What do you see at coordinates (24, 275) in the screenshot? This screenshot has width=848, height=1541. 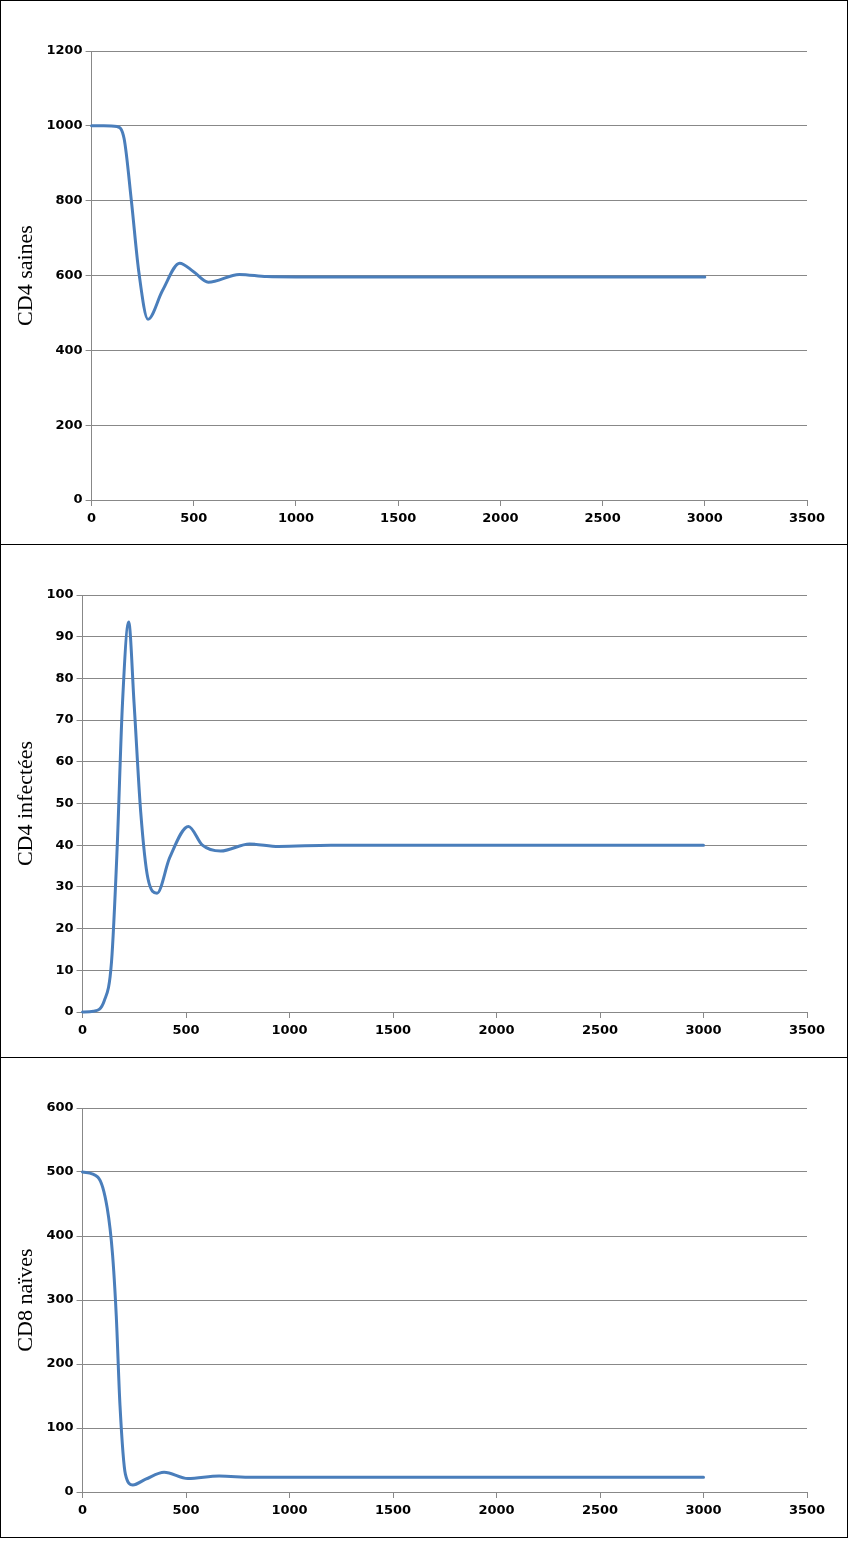 I see `y-axis-title: CD4 saines` at bounding box center [24, 275].